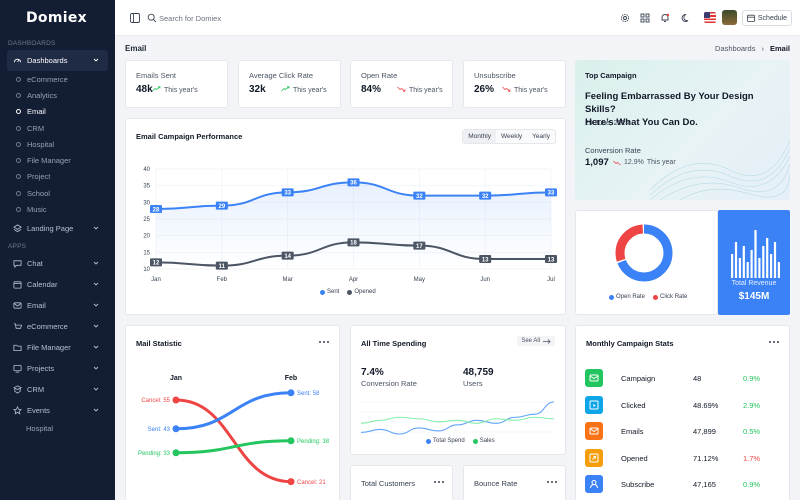  Describe the element at coordinates (645, 18) in the screenshot. I see `apps-grid-icon` at that location.